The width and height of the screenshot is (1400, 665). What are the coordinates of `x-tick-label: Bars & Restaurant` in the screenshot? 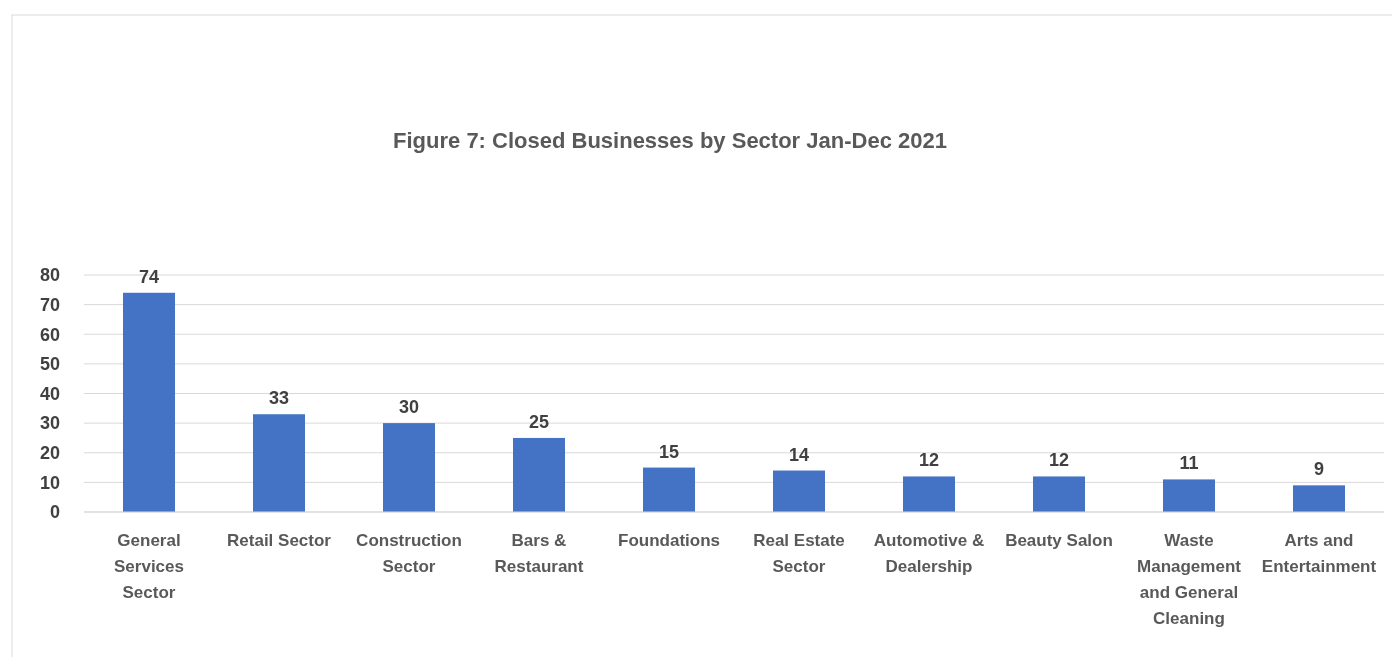 It's located at (539, 553).